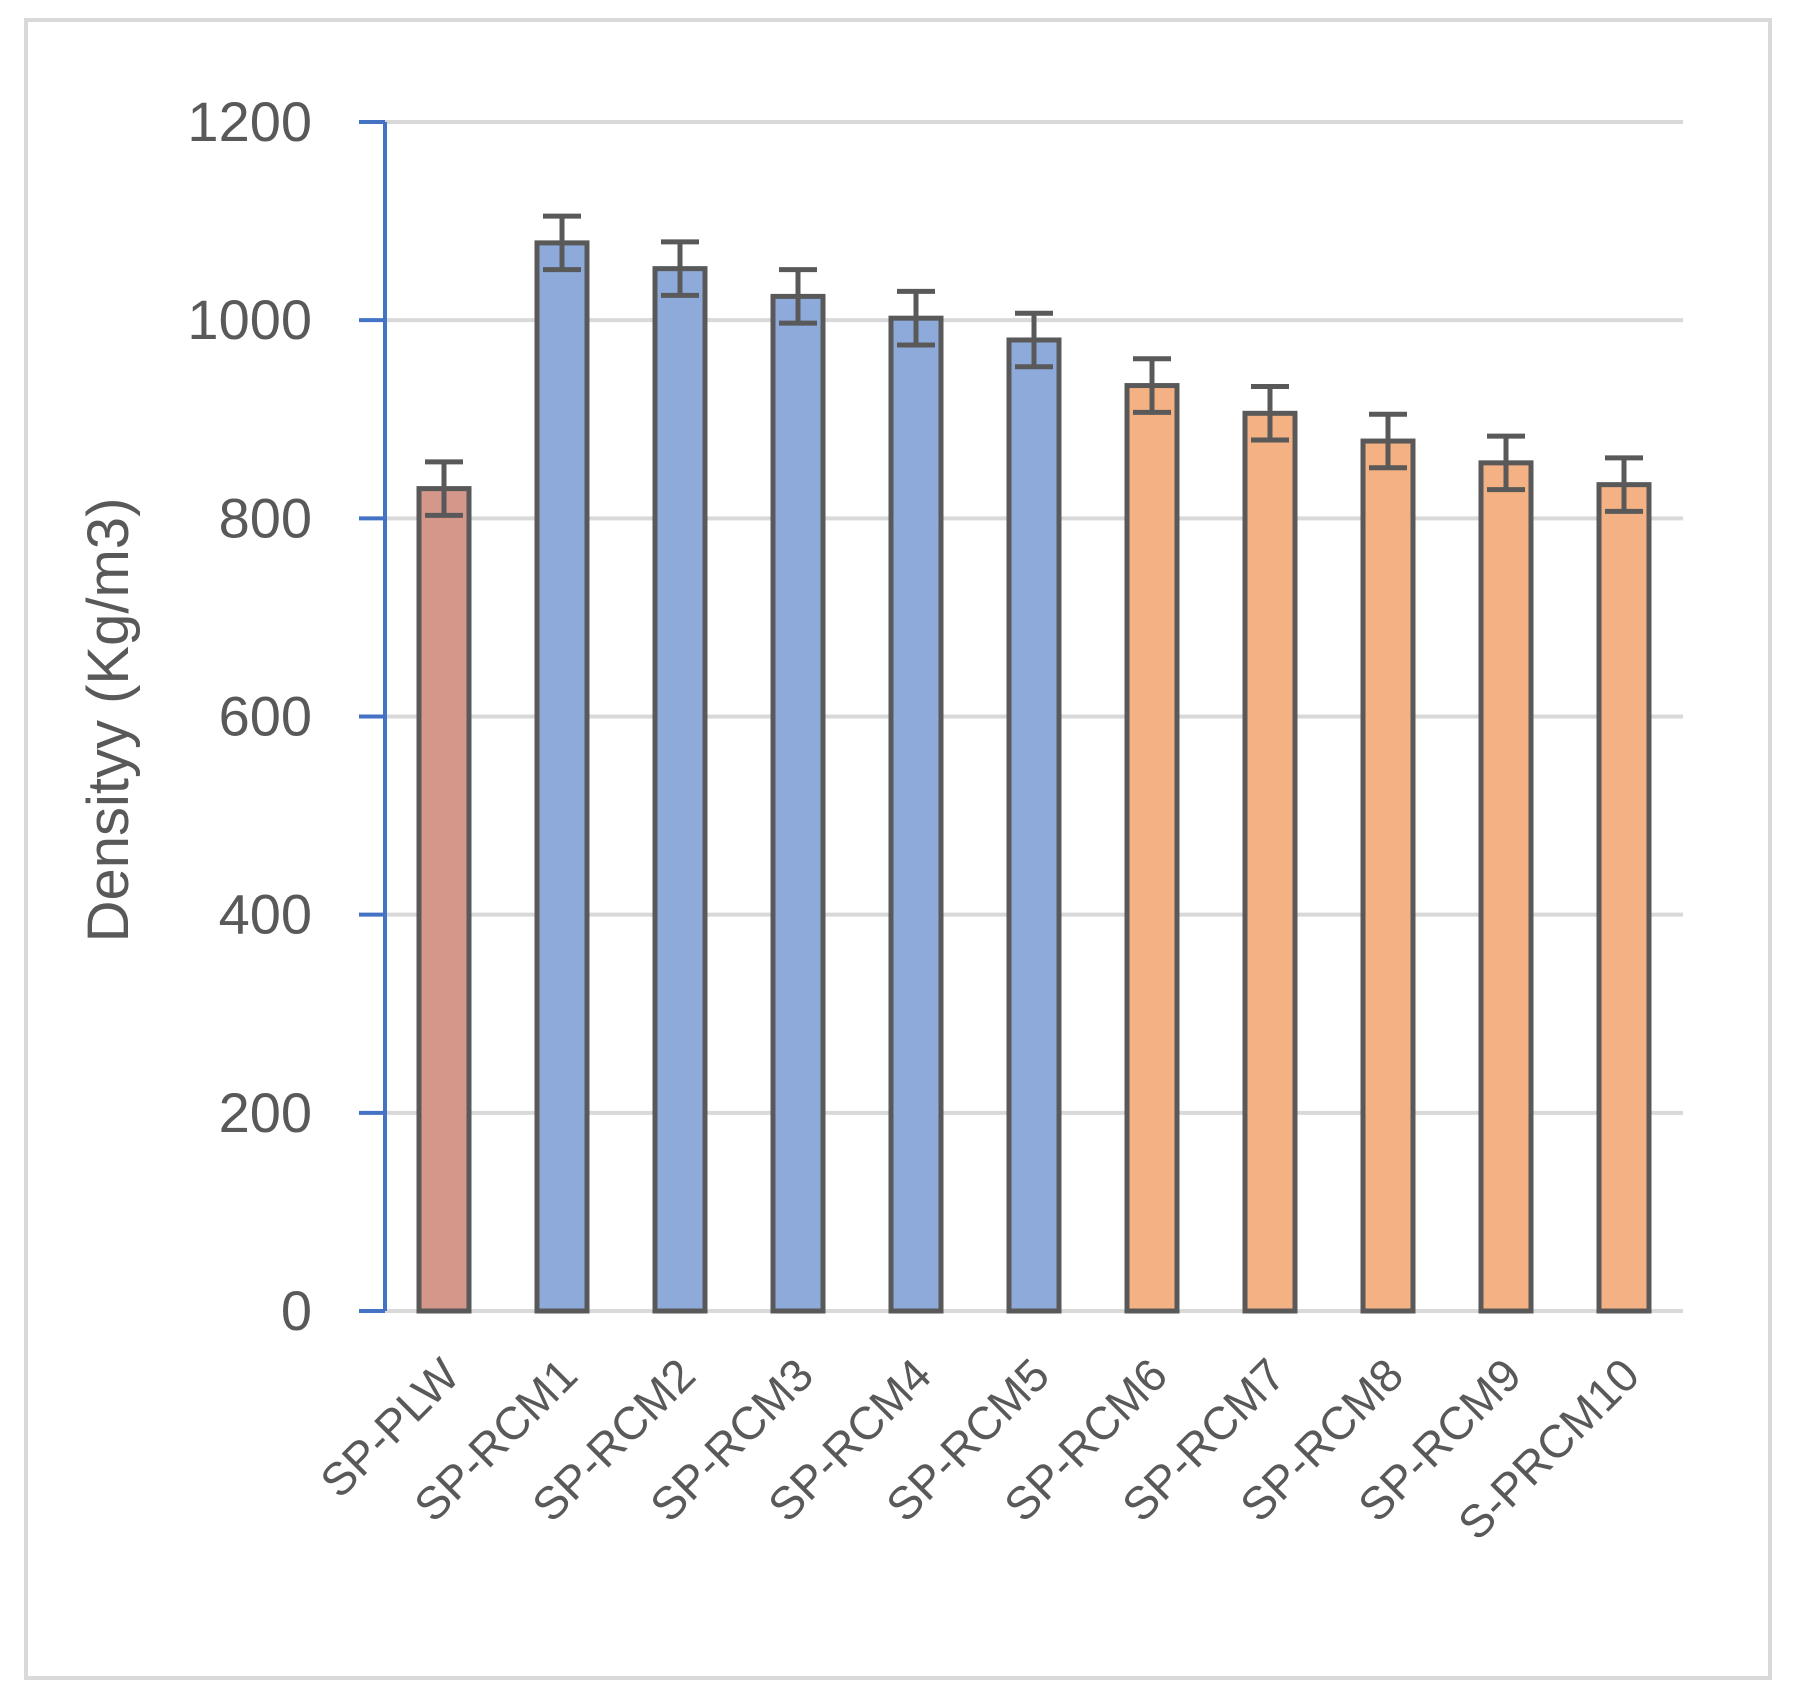  What do you see at coordinates (249, 319) in the screenshot?
I see `y-tick-label: 1000` at bounding box center [249, 319].